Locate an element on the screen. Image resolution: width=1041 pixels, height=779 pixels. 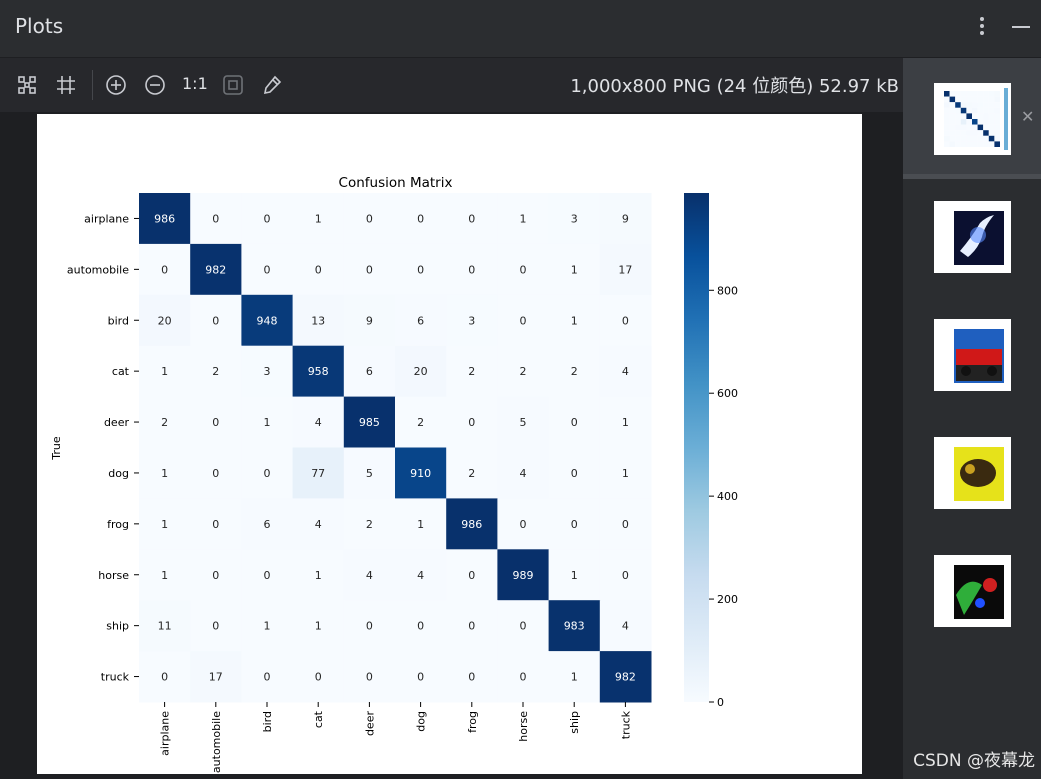
x-tick-label: frog is located at coordinates (472, 722).